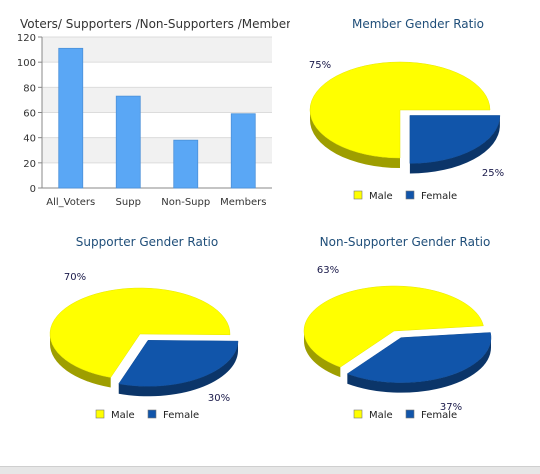 The width and height of the screenshot is (540, 474). What do you see at coordinates (418, 24) in the screenshot?
I see `chart-title: Member Gender Ratio` at bounding box center [418, 24].